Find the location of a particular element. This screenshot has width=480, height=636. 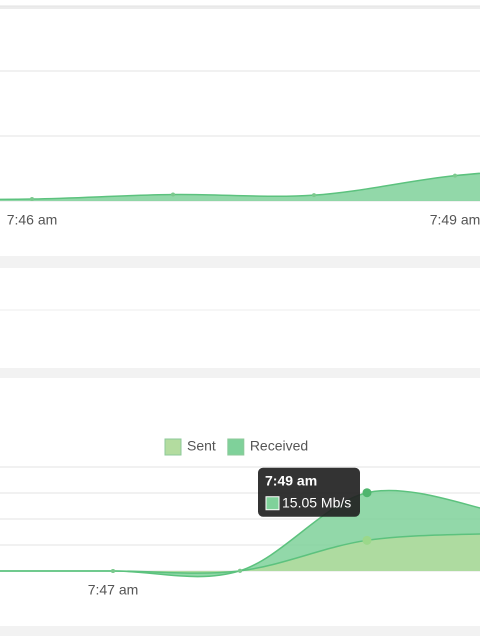

line is located at coordinates (240, 186).